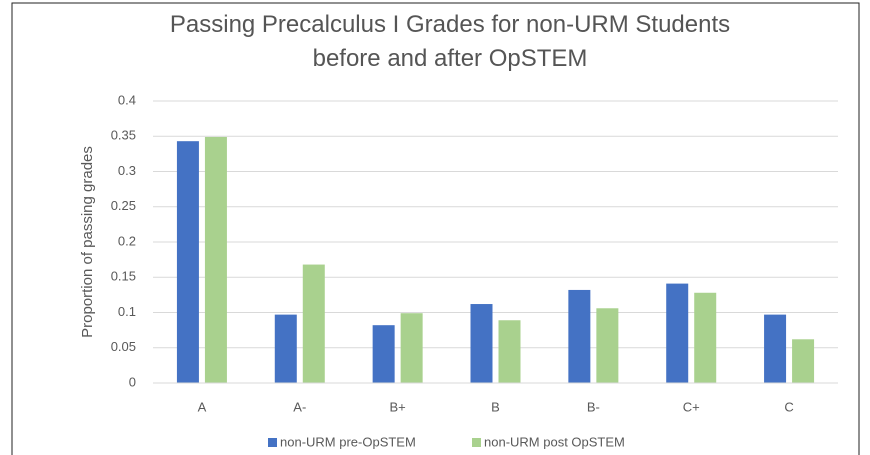 The height and width of the screenshot is (455, 870). What do you see at coordinates (593, 406) in the screenshot?
I see `x-tick-label: B-` at bounding box center [593, 406].